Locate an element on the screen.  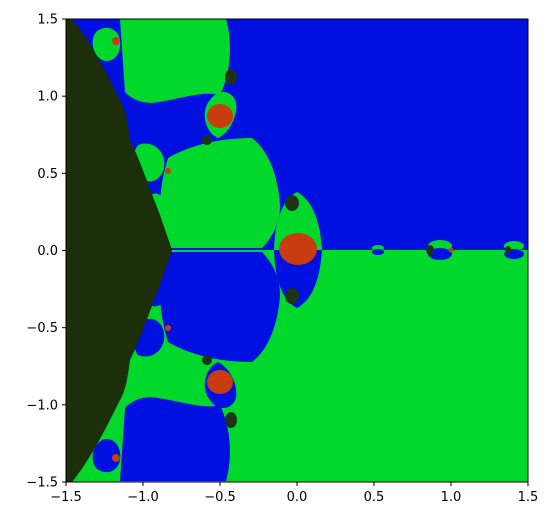
y-tick-label: 1.5 is located at coordinates (47, 20).